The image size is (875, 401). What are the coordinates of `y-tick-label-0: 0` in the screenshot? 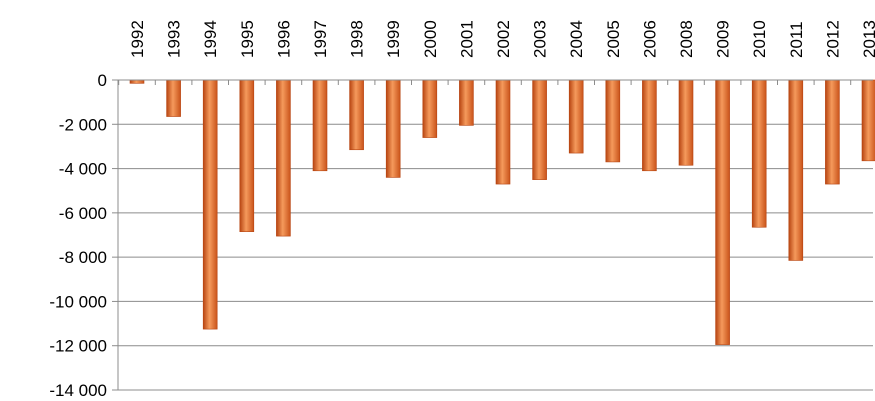 It's located at (102, 80).